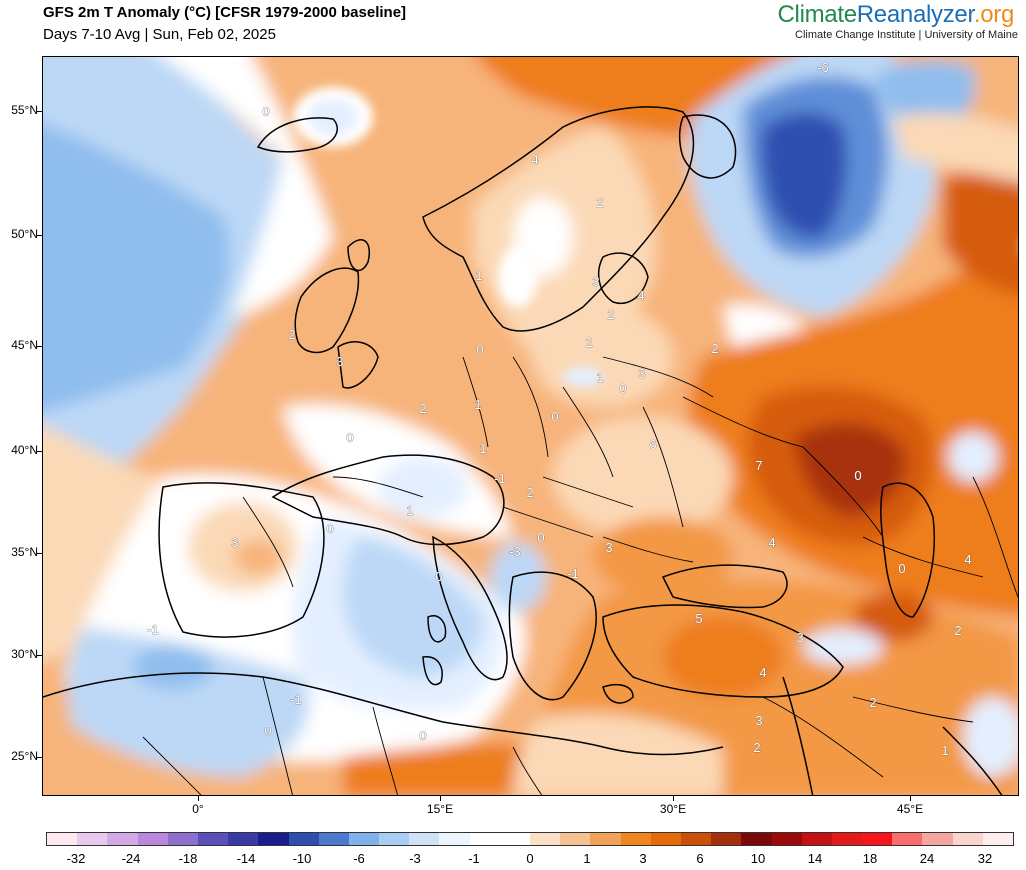  What do you see at coordinates (815, 858) in the screenshot?
I see `colorbar-label: 14` at bounding box center [815, 858].